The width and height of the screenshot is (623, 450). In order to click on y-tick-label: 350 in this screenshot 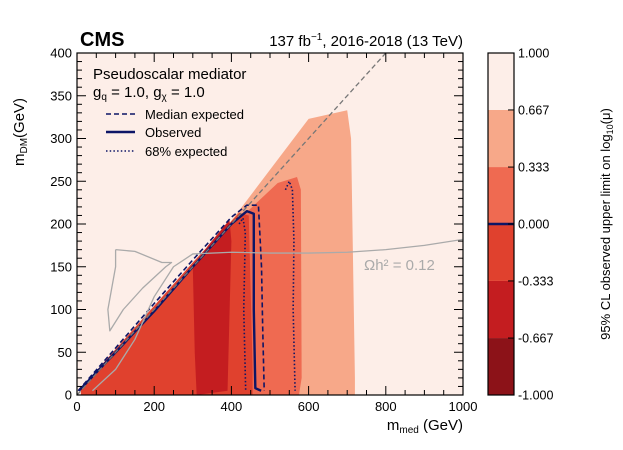, I will do `click(61, 95)`.